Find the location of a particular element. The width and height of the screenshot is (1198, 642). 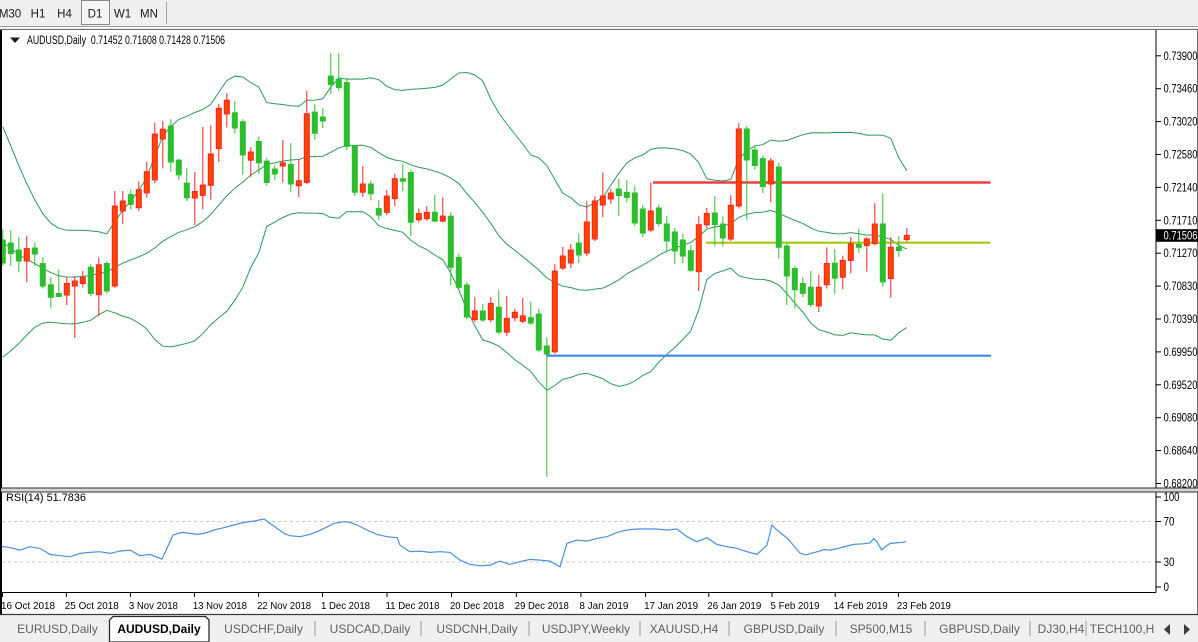

svg-text: 1 Dec 2018 is located at coordinates (345, 606).